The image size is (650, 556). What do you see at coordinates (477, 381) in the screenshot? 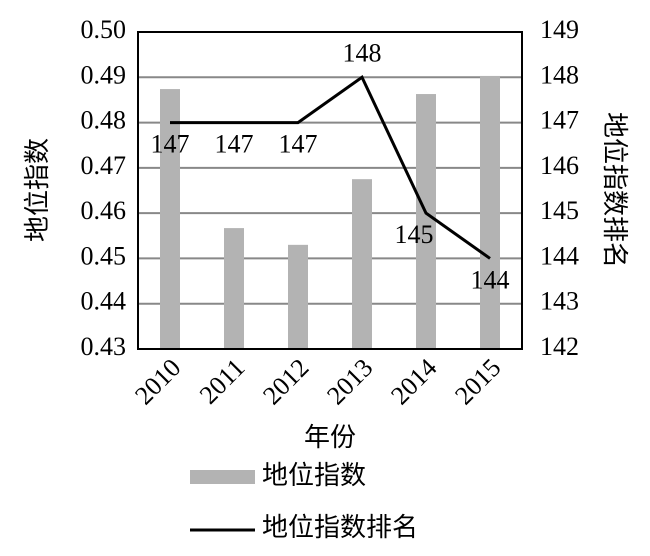
I see `x-tick-label: 2015` at bounding box center [477, 381].